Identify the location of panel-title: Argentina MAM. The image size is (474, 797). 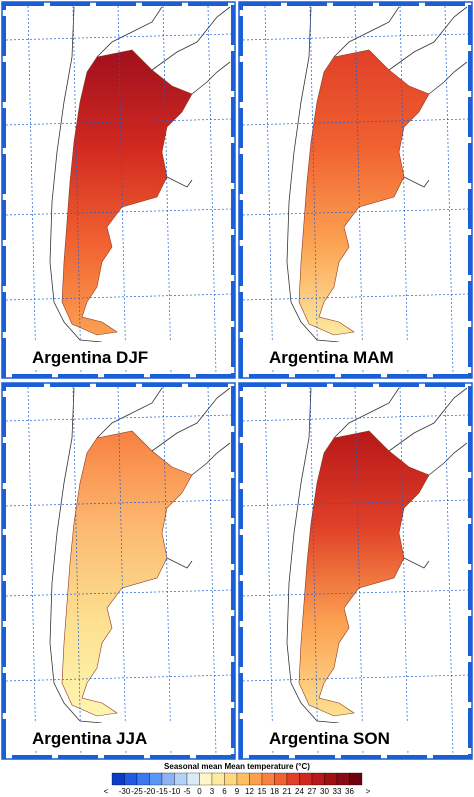
(331, 357).